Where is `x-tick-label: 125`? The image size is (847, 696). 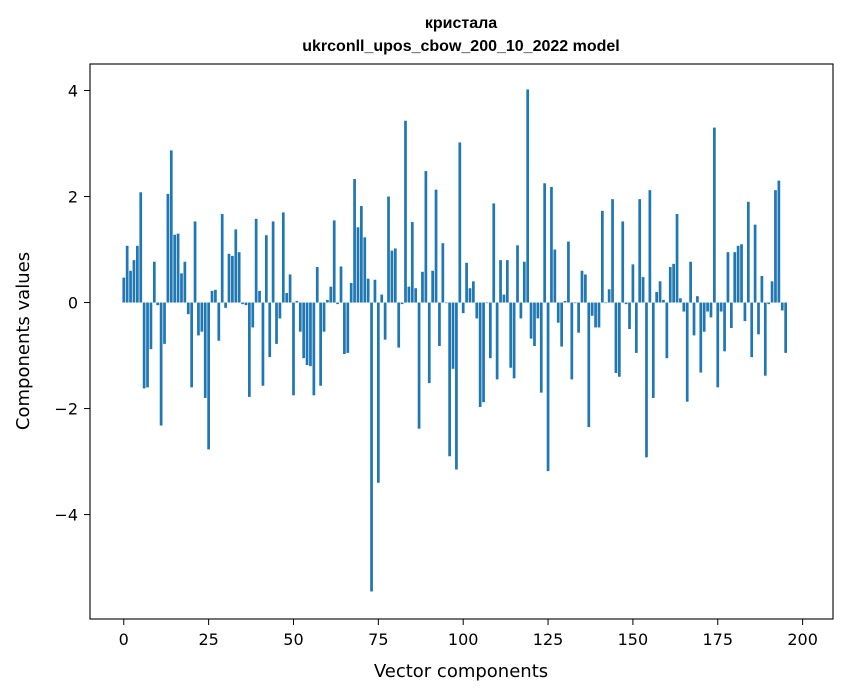 x-tick-label: 125 is located at coordinates (548, 639).